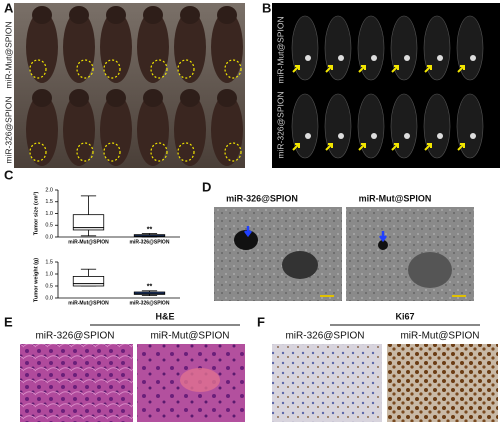 Image resolution: width=500 pixels, height=426 pixels. What do you see at coordinates (9, 7) in the screenshot?
I see `panel-letter: A` at bounding box center [9, 7].